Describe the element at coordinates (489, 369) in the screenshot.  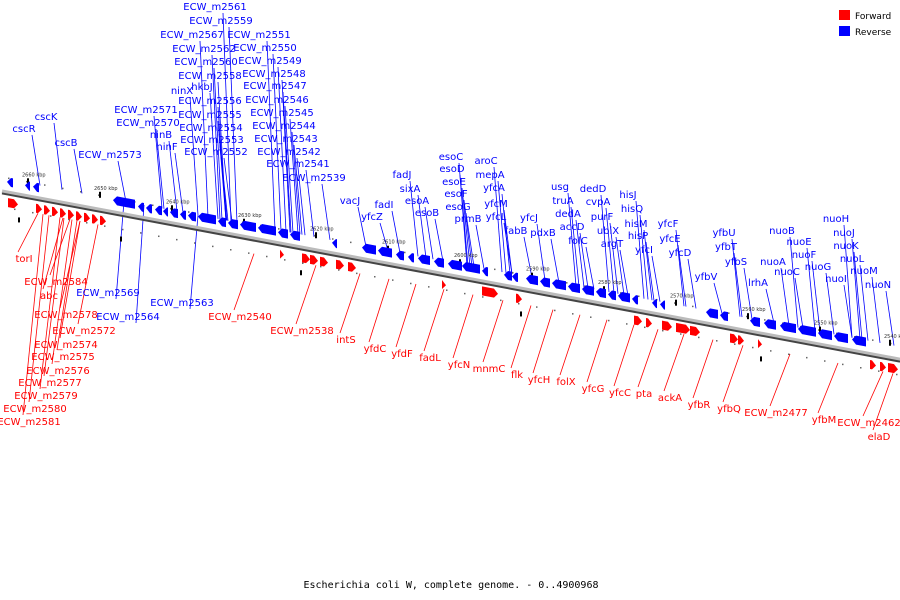
I see `forward-gene-label-mnmc: mnmC` at that location.